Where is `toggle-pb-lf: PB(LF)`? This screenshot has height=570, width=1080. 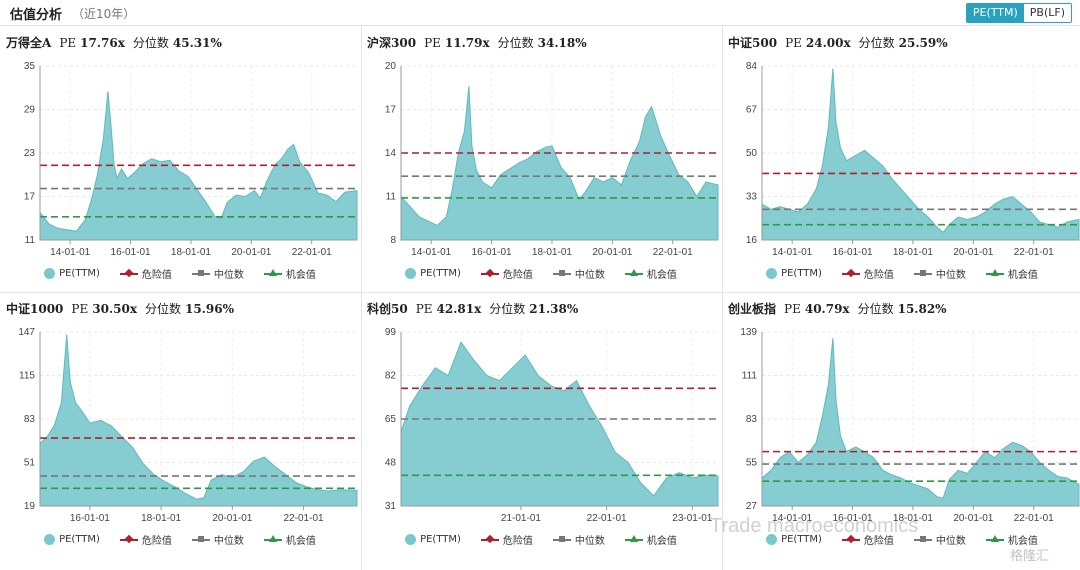 toggle-pb-lf: PB(LF) is located at coordinates (1047, 13).